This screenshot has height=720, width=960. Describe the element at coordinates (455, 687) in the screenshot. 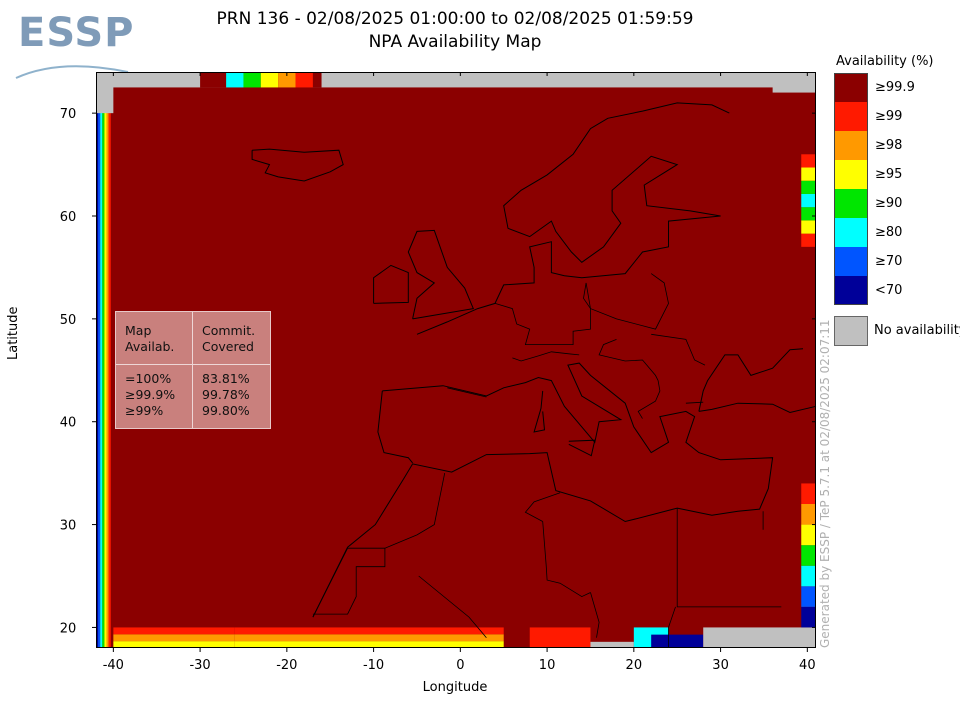

I see `x-axis-label: Longitude` at that location.